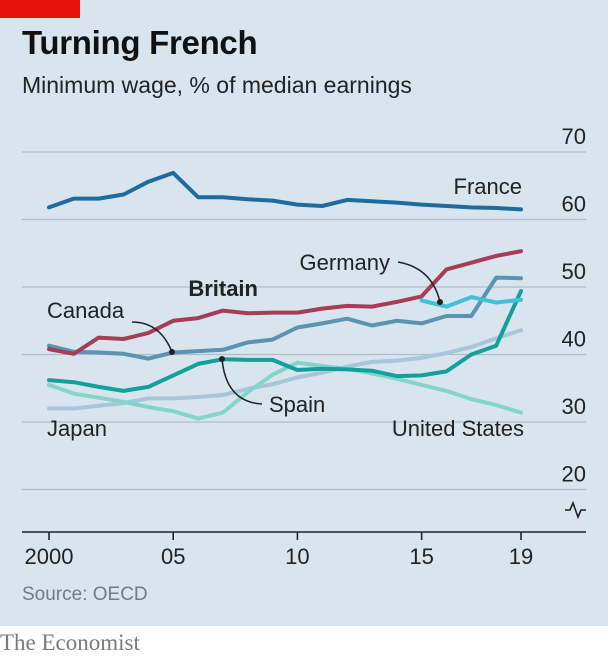 Image resolution: width=608 pixels, height=662 pixels. What do you see at coordinates (152, 337) in the screenshot?
I see `leader-line-britain` at bounding box center [152, 337].